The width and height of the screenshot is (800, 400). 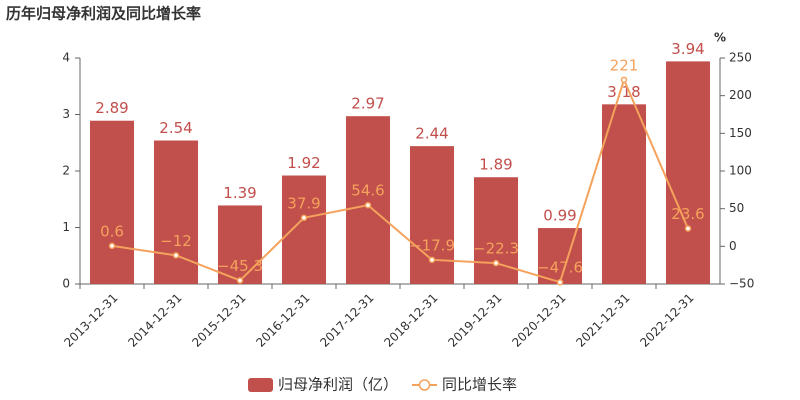 I want to click on line-value-label: 221, so click(x=624, y=65).